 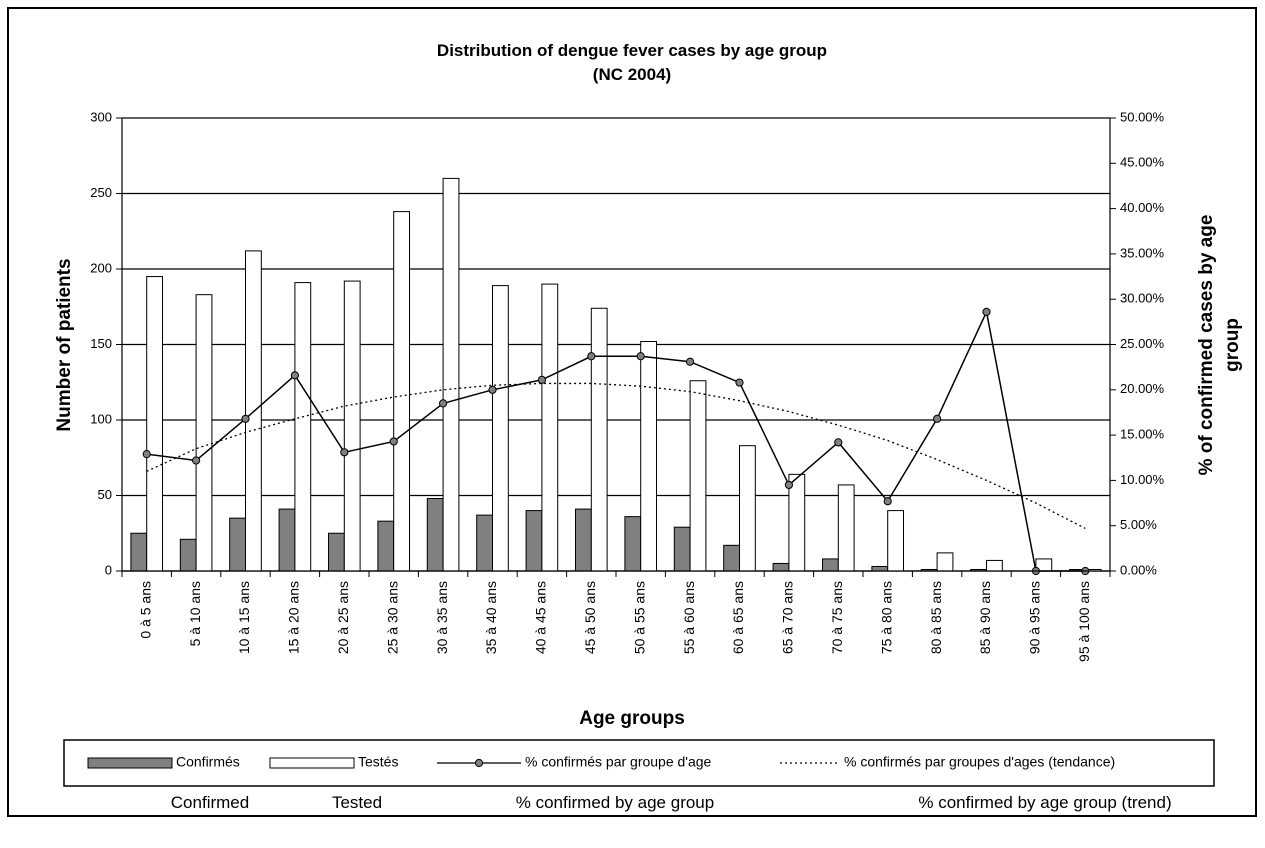 I want to click on y2-tick-label: 45.00%, so click(x=1142, y=162).